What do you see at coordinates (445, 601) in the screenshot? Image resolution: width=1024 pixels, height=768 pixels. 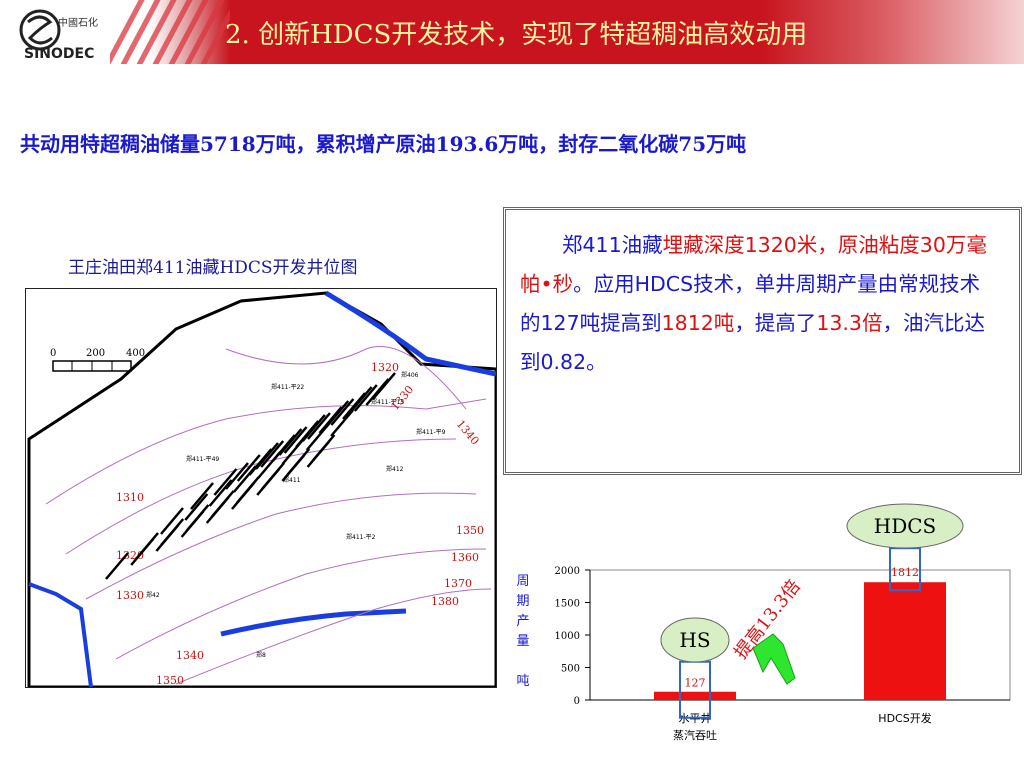 I see `svg-text: 1380` at bounding box center [445, 601].